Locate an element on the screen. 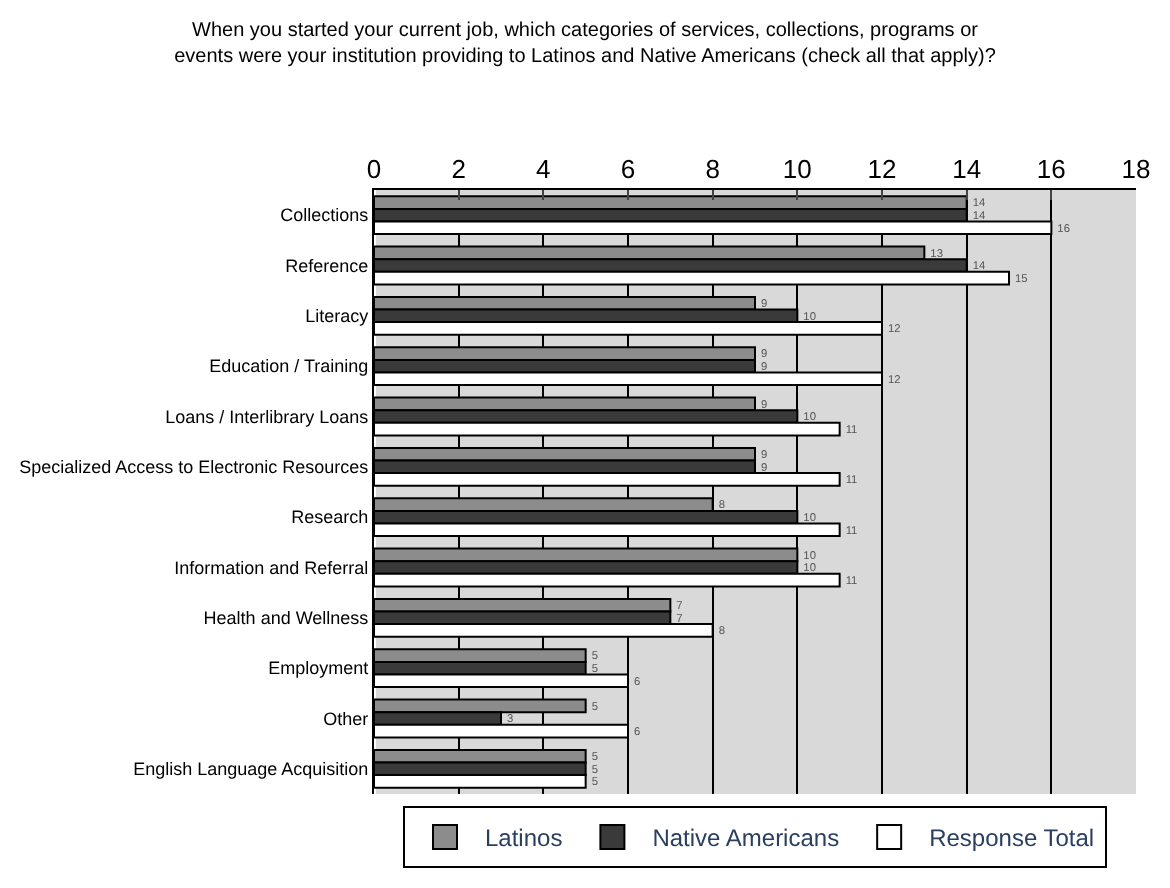 The height and width of the screenshot is (888, 1170). y-tick-label: Health and Wellness is located at coordinates (286, 618).